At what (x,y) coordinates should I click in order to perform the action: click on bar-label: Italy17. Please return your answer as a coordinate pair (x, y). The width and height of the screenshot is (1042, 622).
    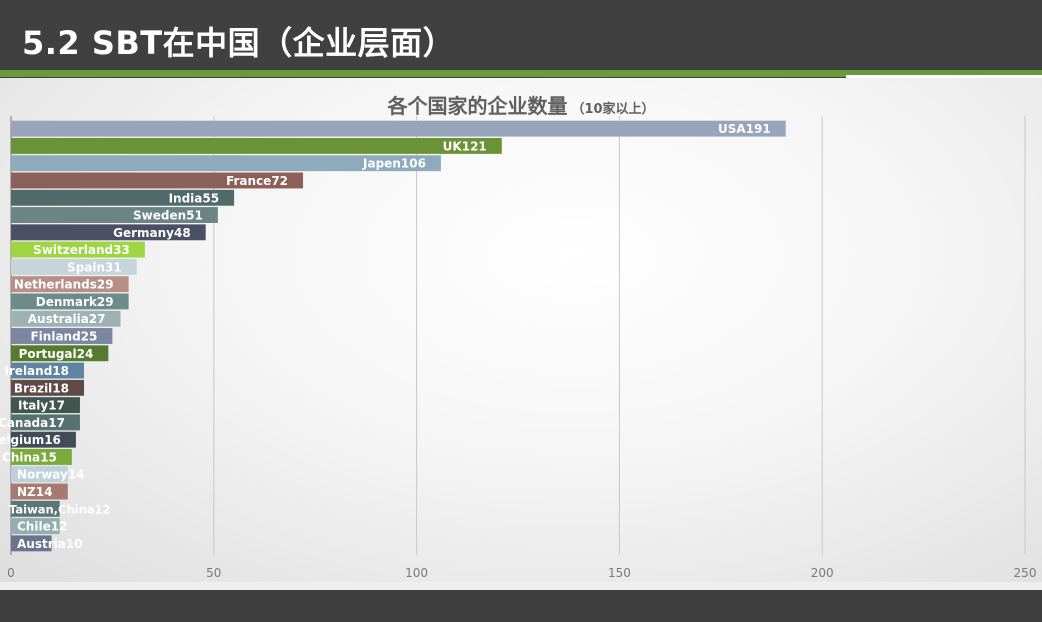
    Looking at the image, I should click on (41, 406).